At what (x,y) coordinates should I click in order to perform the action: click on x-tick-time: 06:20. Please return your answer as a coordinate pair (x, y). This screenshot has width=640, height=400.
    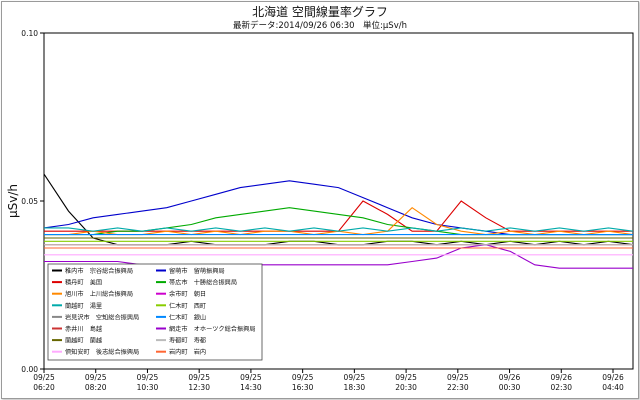
    Looking at the image, I should click on (44, 387).